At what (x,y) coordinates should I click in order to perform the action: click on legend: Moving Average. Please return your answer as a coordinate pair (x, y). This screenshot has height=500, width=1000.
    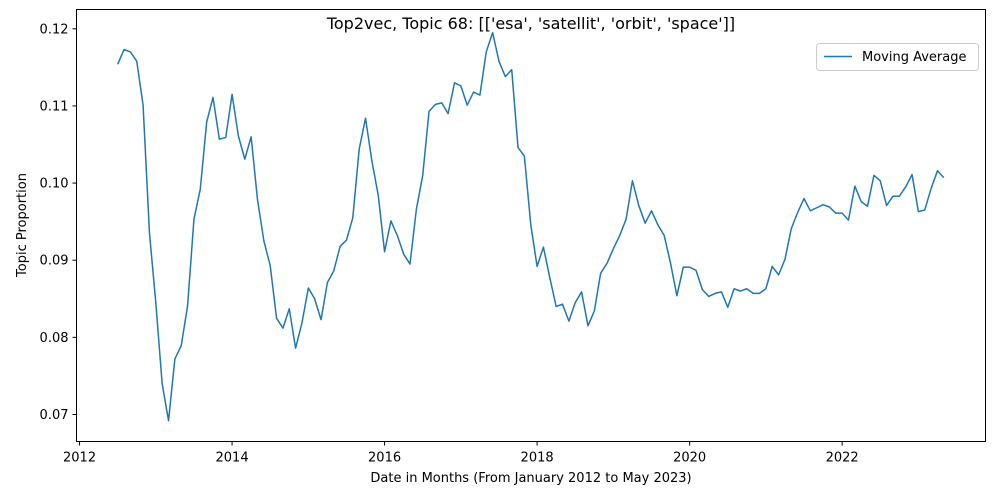
    Looking at the image, I should click on (897, 57).